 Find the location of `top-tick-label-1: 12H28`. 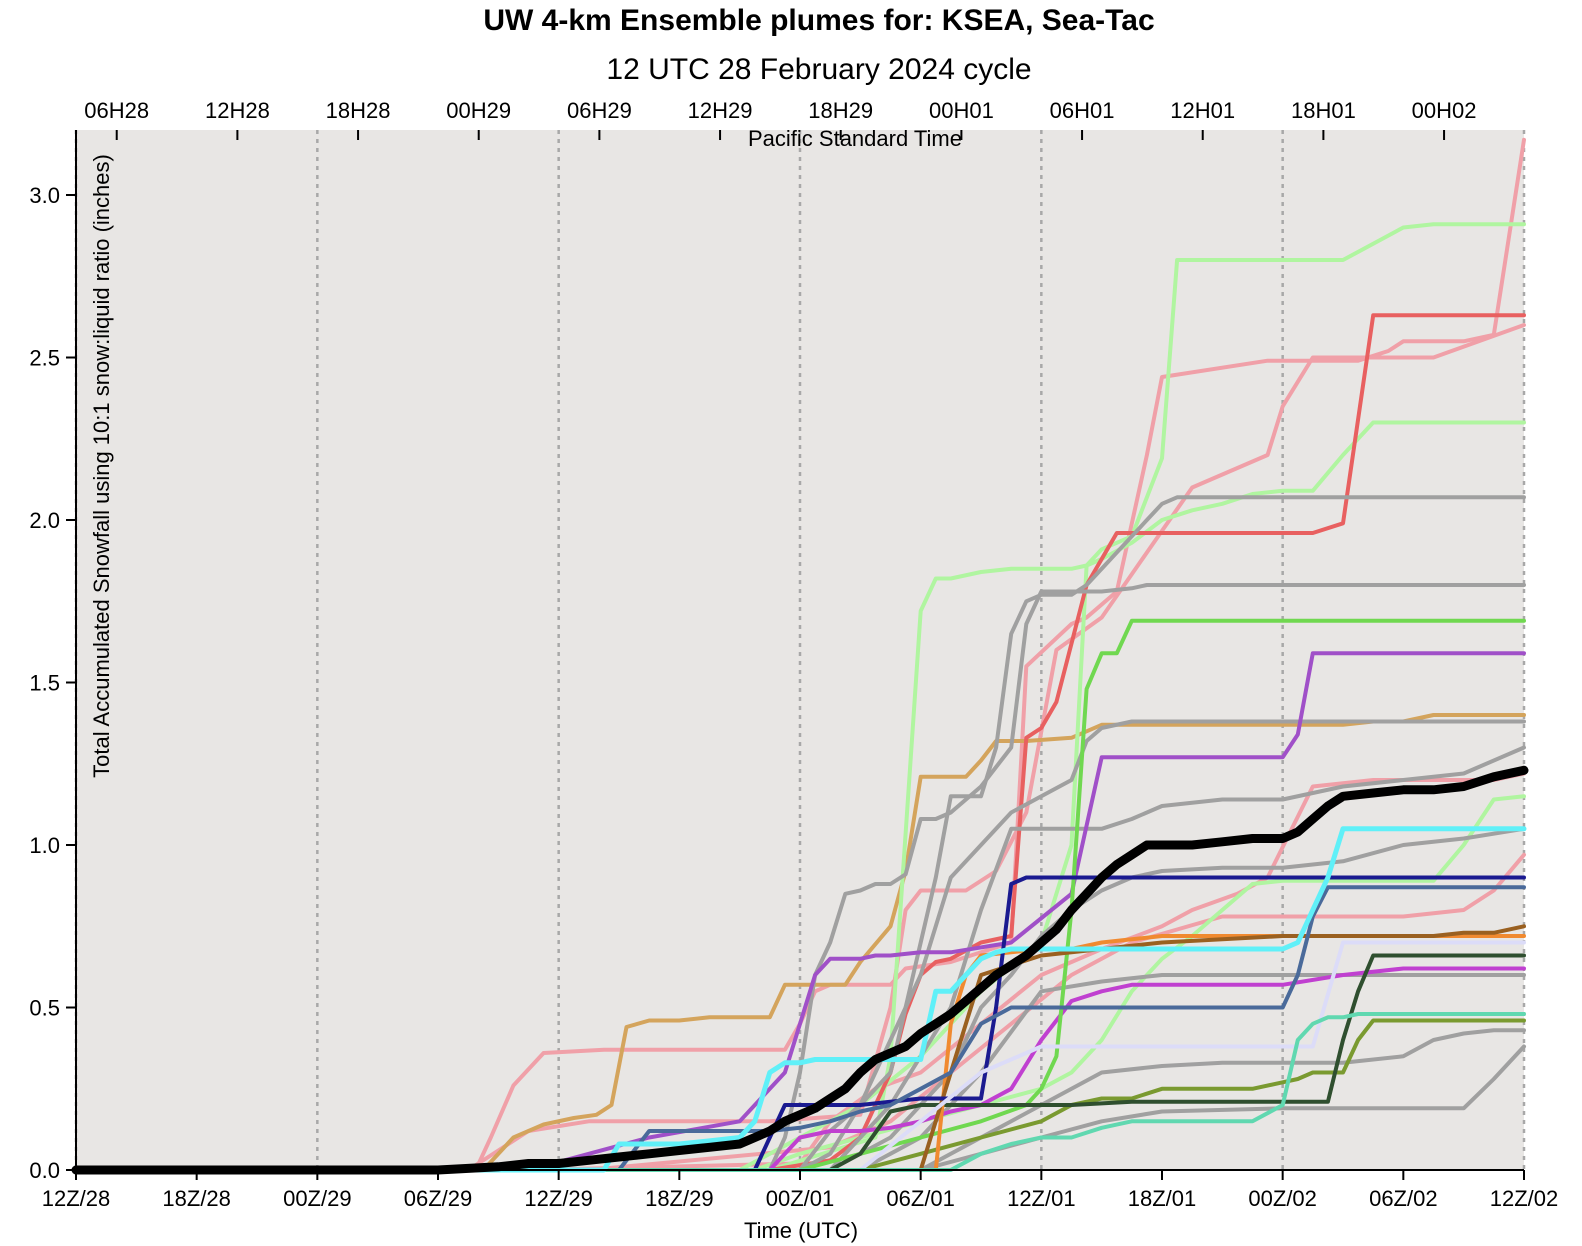

top-tick-label-1: 12H28 is located at coordinates (237, 110).